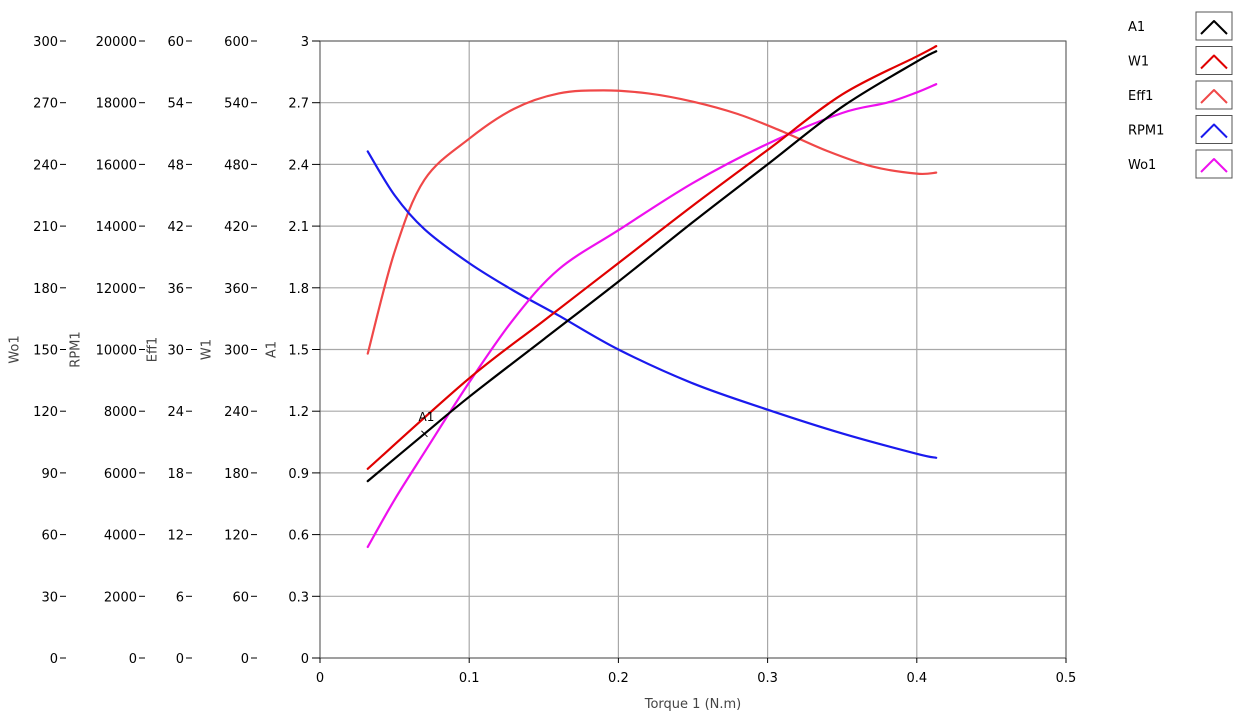 The width and height of the screenshot is (1238, 725). I want to click on y-tick-label-wo1: 270, so click(45, 104).